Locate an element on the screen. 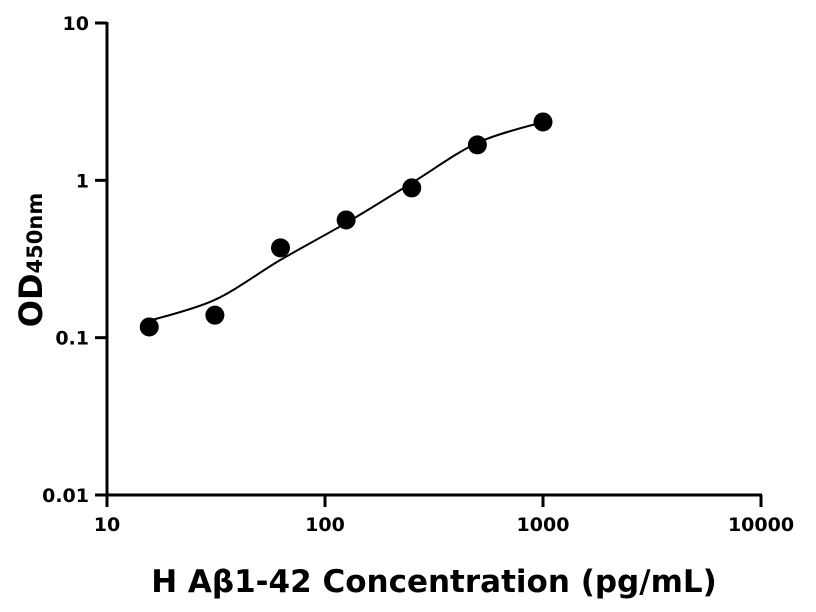 The width and height of the screenshot is (816, 612). x-ticks: 10 100 1000 10000 is located at coordinates (444, 515).